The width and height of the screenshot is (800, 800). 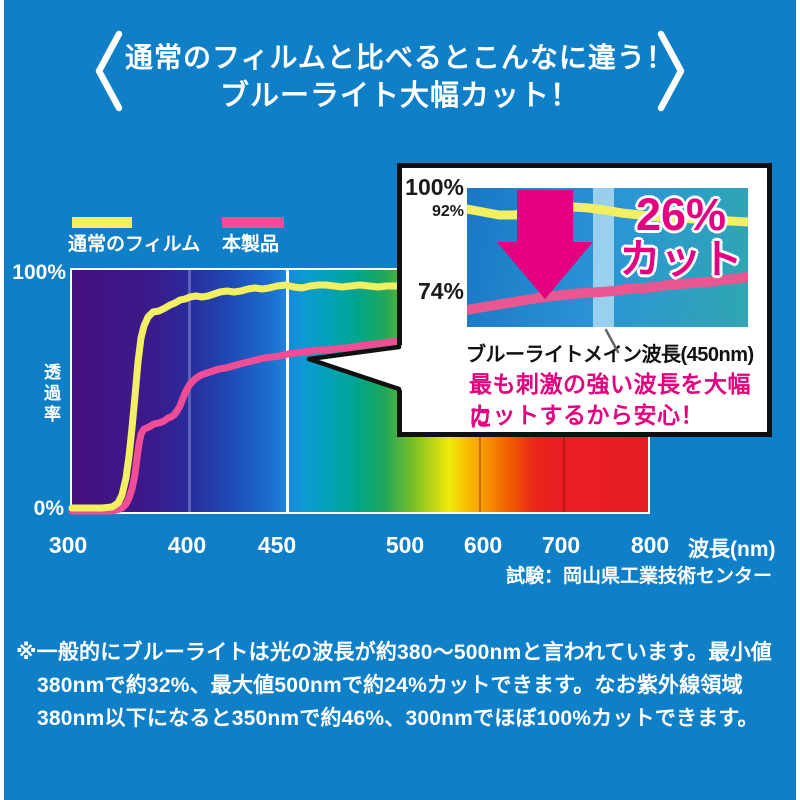 What do you see at coordinates (561, 545) in the screenshot?
I see `x-tick-700: 700` at bounding box center [561, 545].